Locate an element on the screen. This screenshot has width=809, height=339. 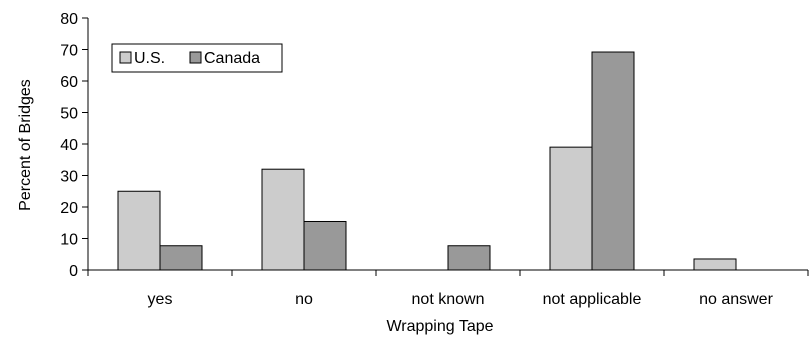
x-tick-label: no is located at coordinates (304, 299).